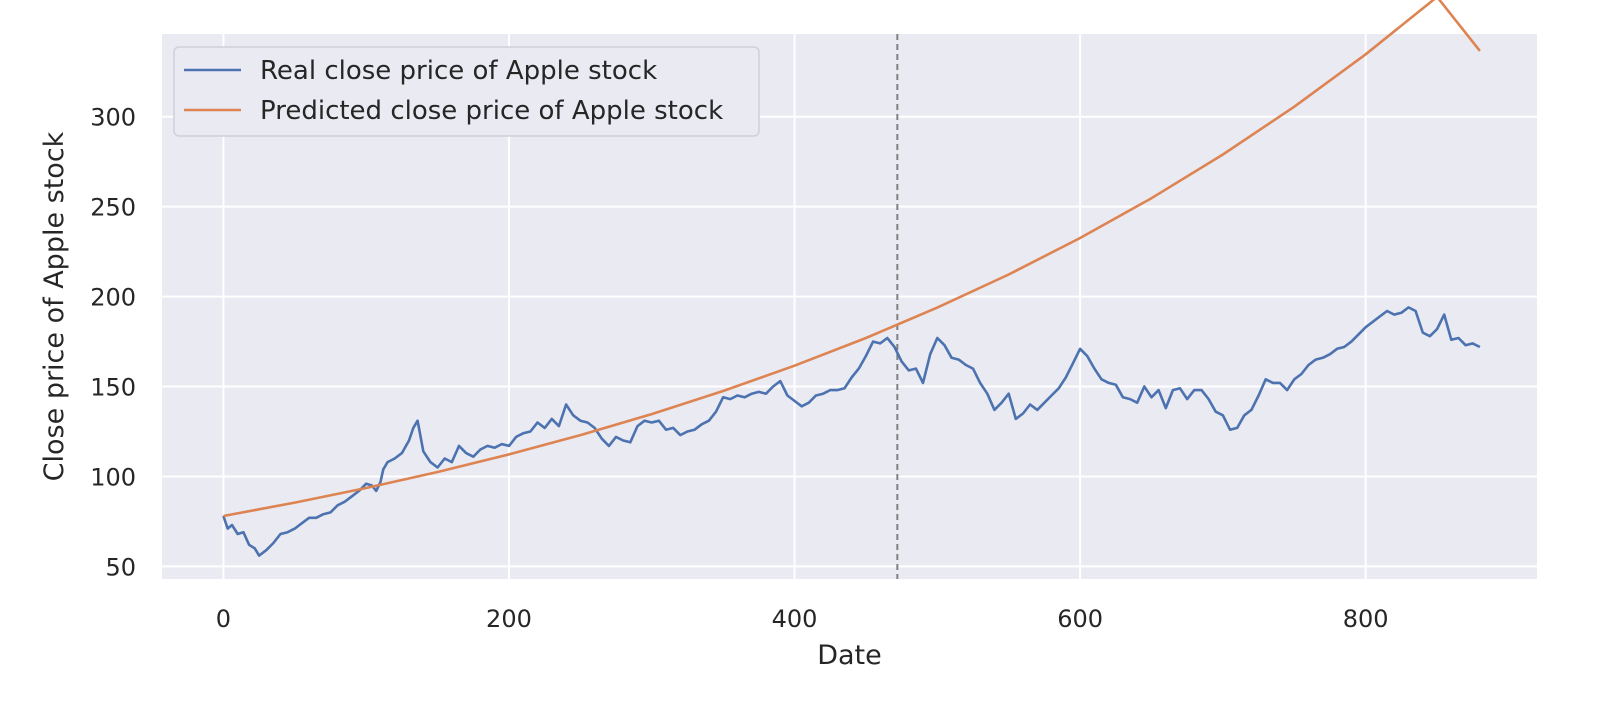 This screenshot has height=714, width=1618. What do you see at coordinates (113, 208) in the screenshot?
I see `y-tick-label: 250` at bounding box center [113, 208].